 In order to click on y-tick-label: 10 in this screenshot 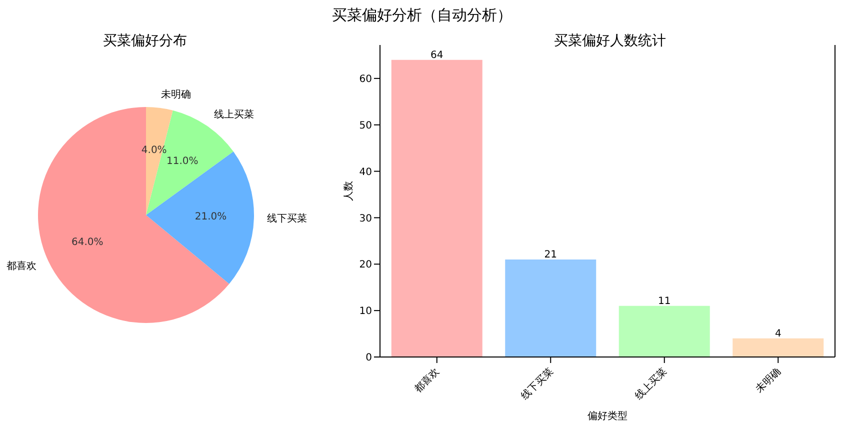, I will do `click(365, 312)`.